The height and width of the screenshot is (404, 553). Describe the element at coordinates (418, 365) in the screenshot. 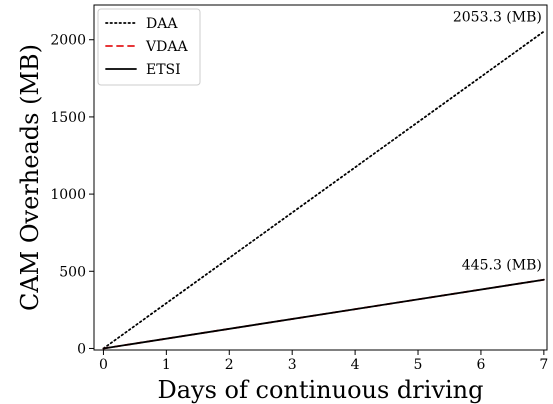

I see `x-tick-label: 5` at that location.